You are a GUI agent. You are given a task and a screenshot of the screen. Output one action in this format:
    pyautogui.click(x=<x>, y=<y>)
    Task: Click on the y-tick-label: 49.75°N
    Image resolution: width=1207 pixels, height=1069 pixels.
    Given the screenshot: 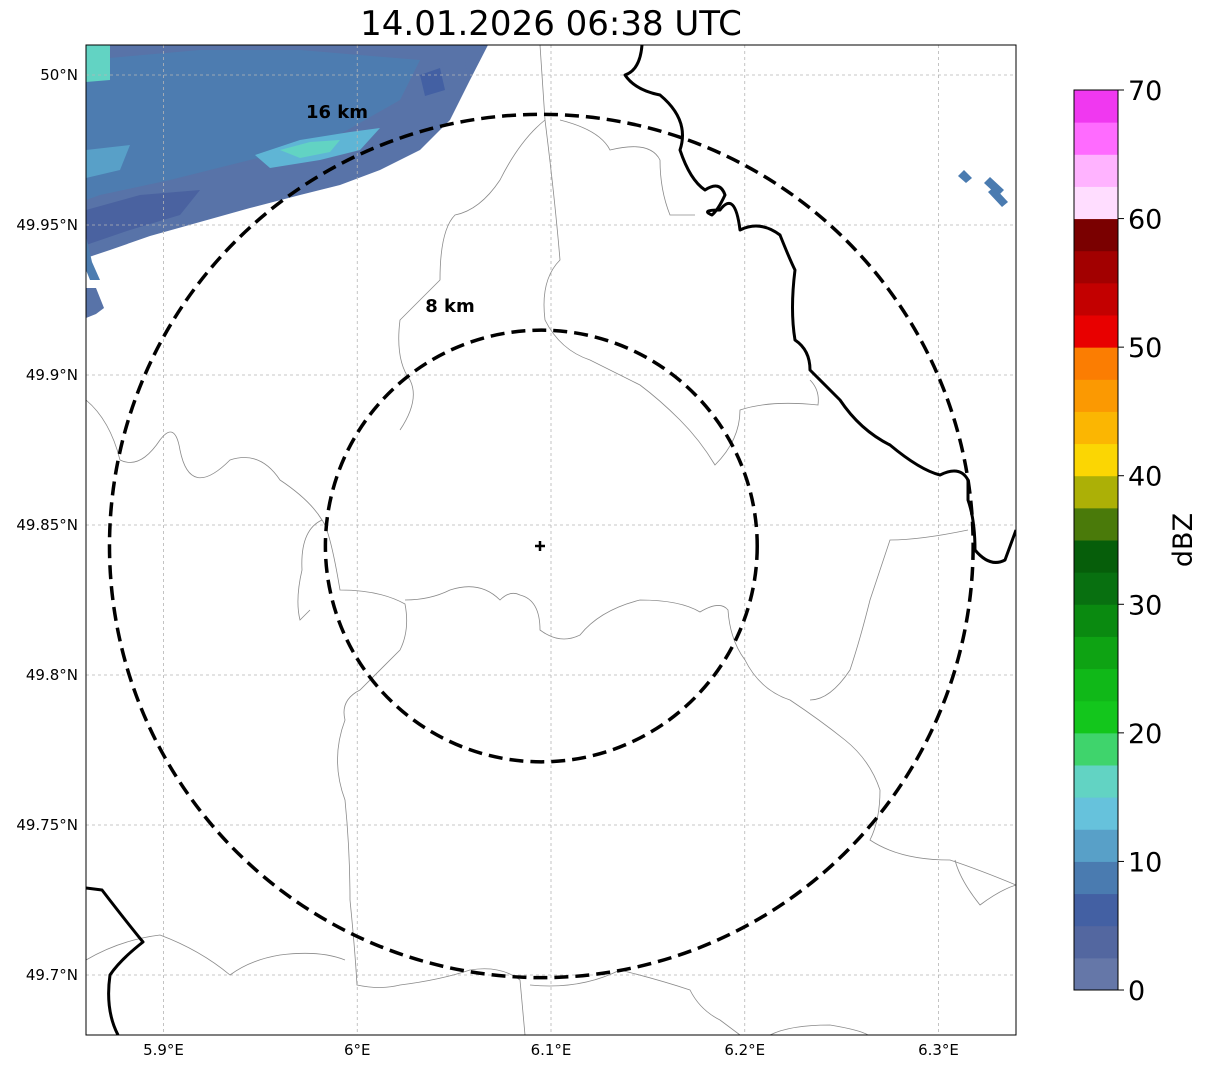 What is the action you would take?
    pyautogui.click(x=47, y=825)
    